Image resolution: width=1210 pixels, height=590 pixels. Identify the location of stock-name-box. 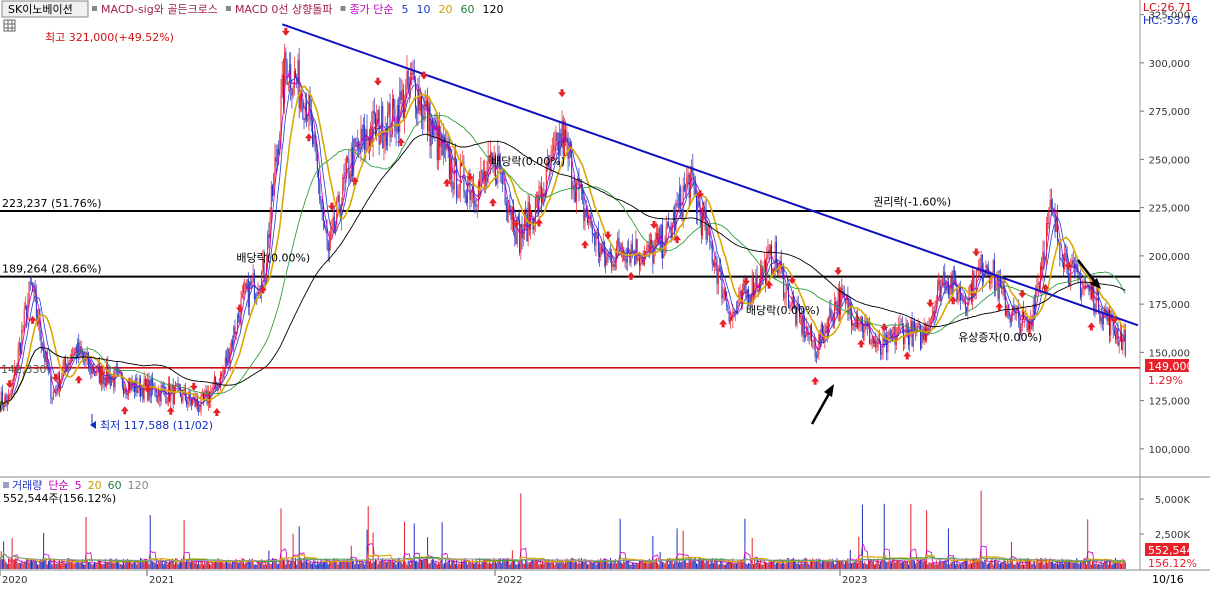
(45, 9).